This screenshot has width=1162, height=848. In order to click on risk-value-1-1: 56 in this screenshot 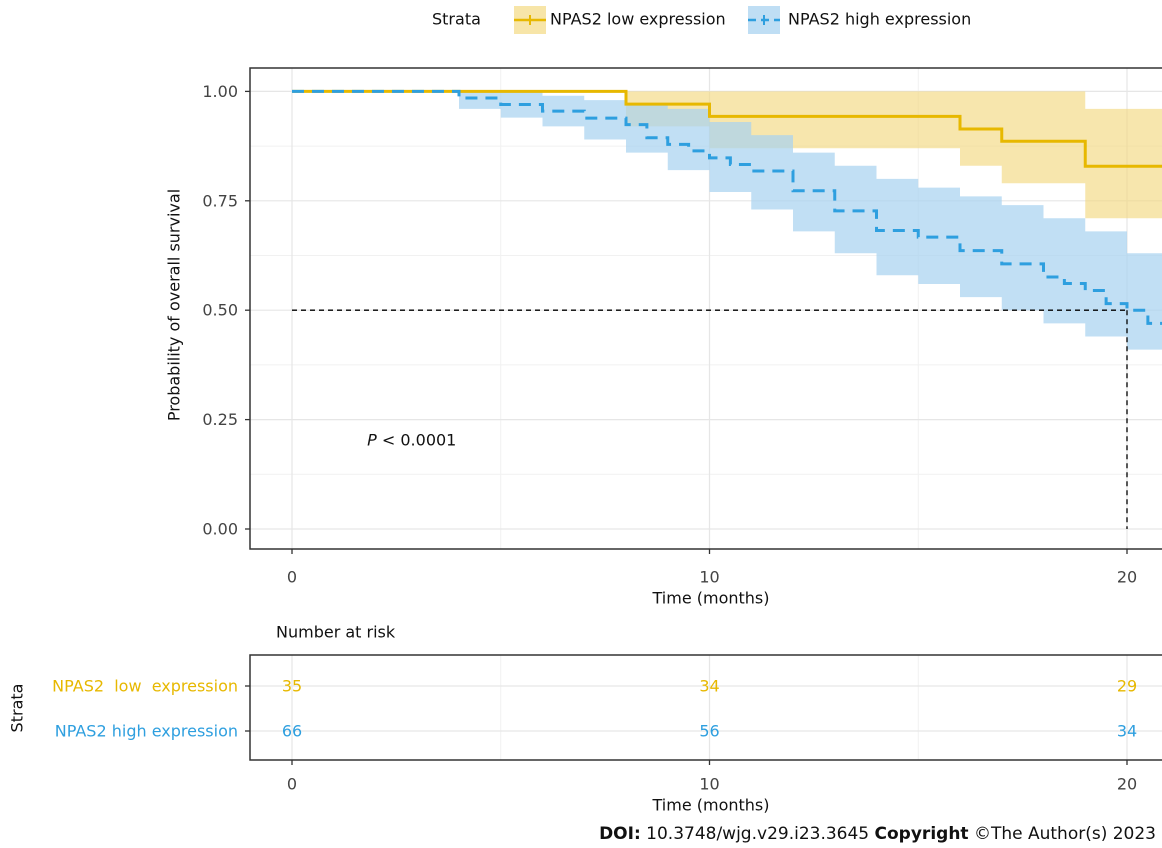, I will do `click(709, 731)`.